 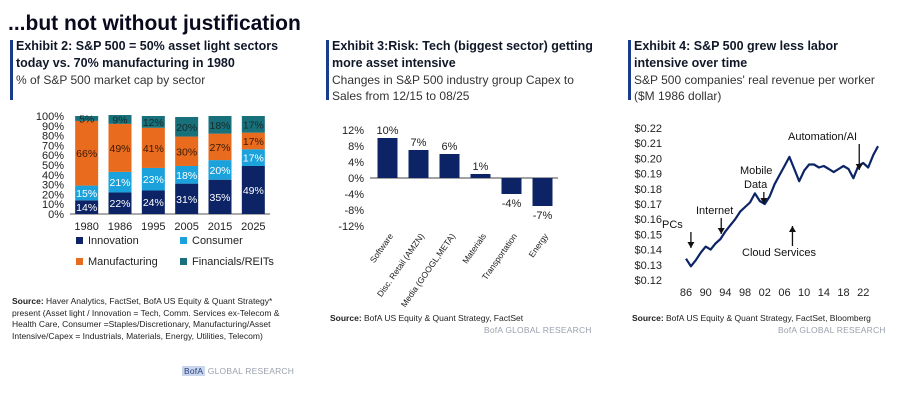 I want to click on data-label: 18%, so click(x=186, y=176).